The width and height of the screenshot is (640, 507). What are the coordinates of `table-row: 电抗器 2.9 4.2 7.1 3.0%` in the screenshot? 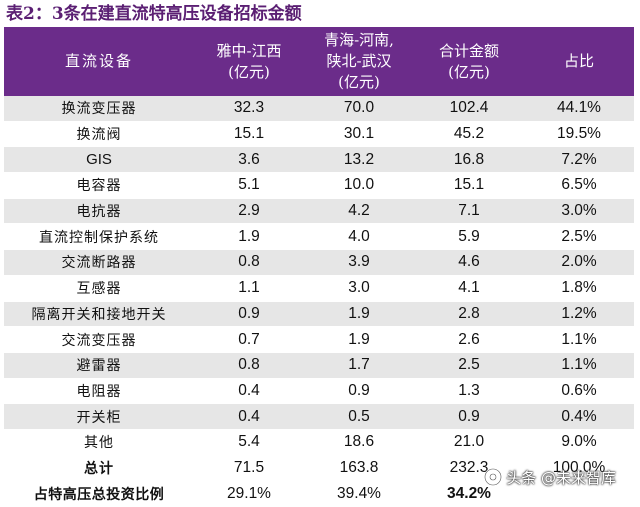 It's located at (319, 211).